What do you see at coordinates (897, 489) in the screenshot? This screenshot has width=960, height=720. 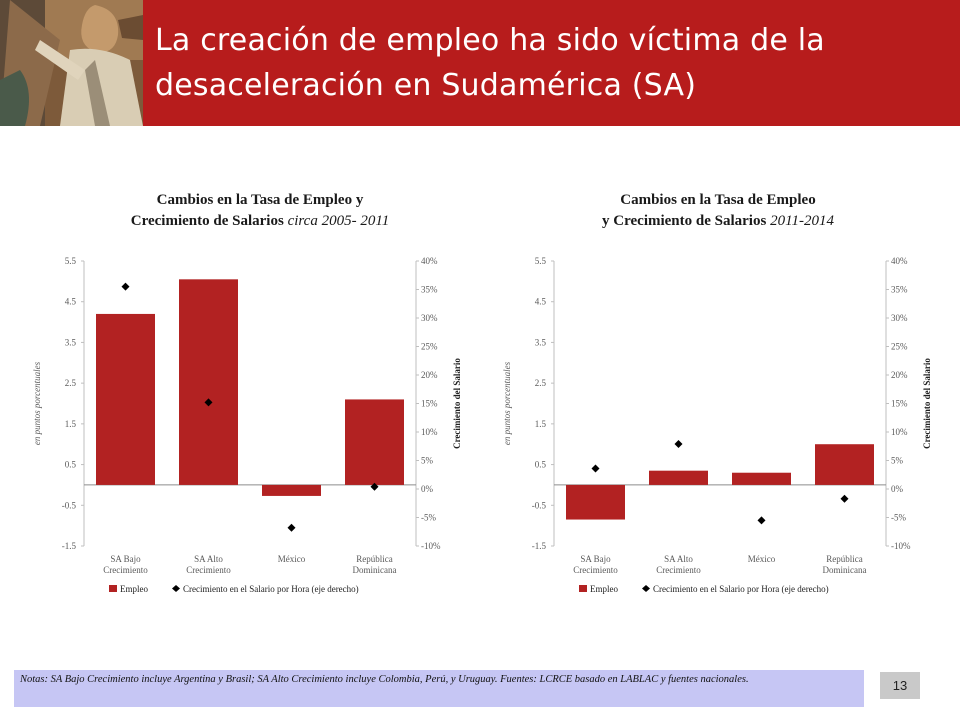 I see `chart-2-right-tick-label: 0%` at bounding box center [897, 489].